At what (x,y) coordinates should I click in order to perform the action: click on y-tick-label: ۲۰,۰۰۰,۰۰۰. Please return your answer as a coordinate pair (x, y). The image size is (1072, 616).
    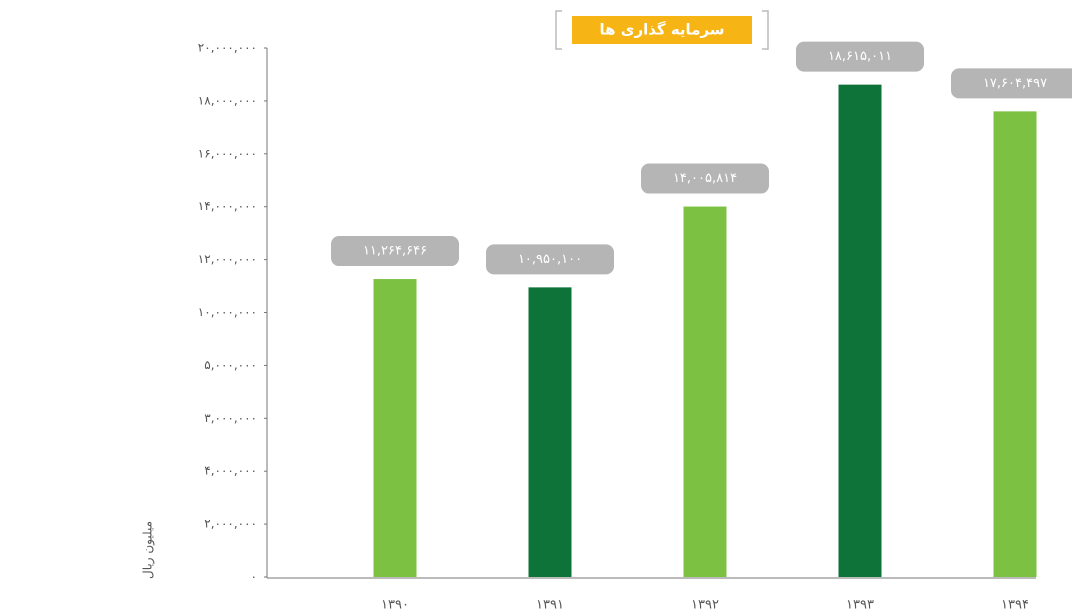
    Looking at the image, I should click on (227, 48).